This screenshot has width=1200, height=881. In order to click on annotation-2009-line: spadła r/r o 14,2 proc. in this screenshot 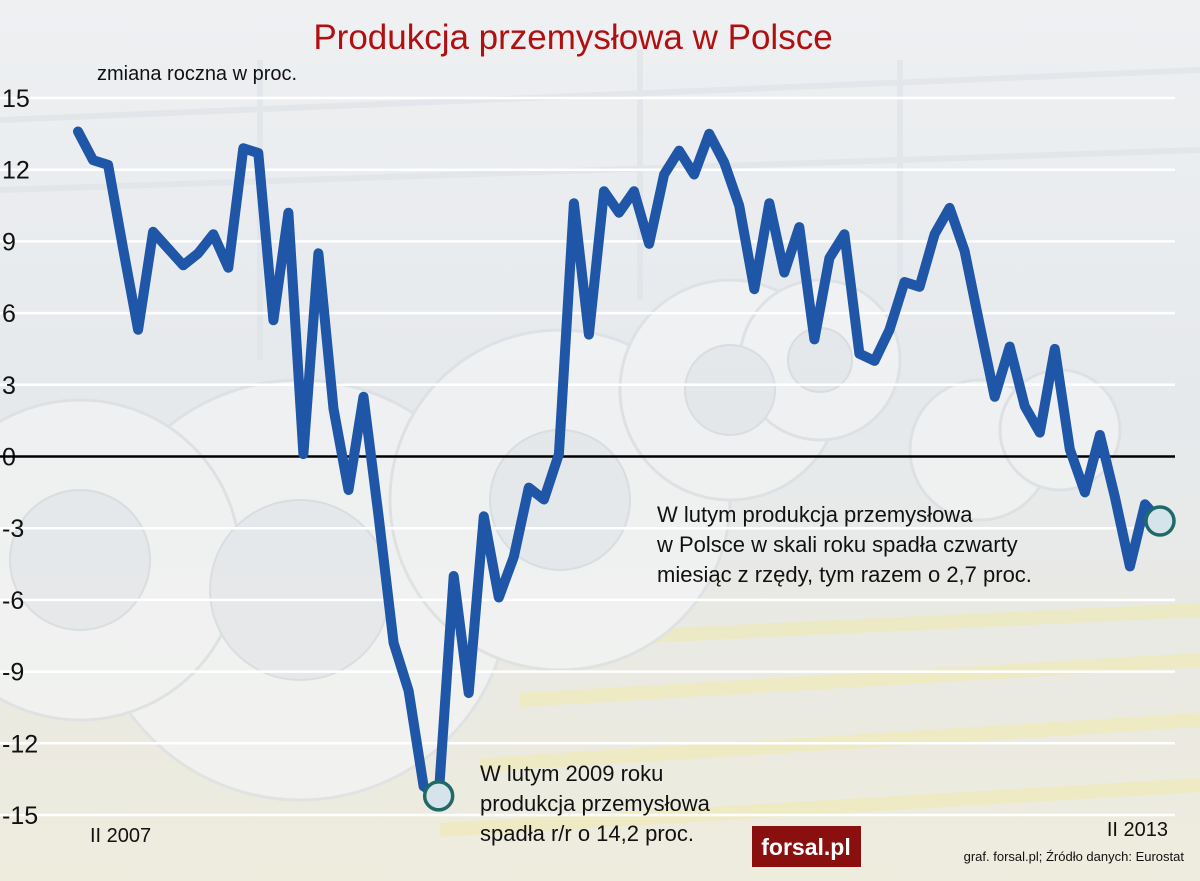, I will do `click(587, 833)`.